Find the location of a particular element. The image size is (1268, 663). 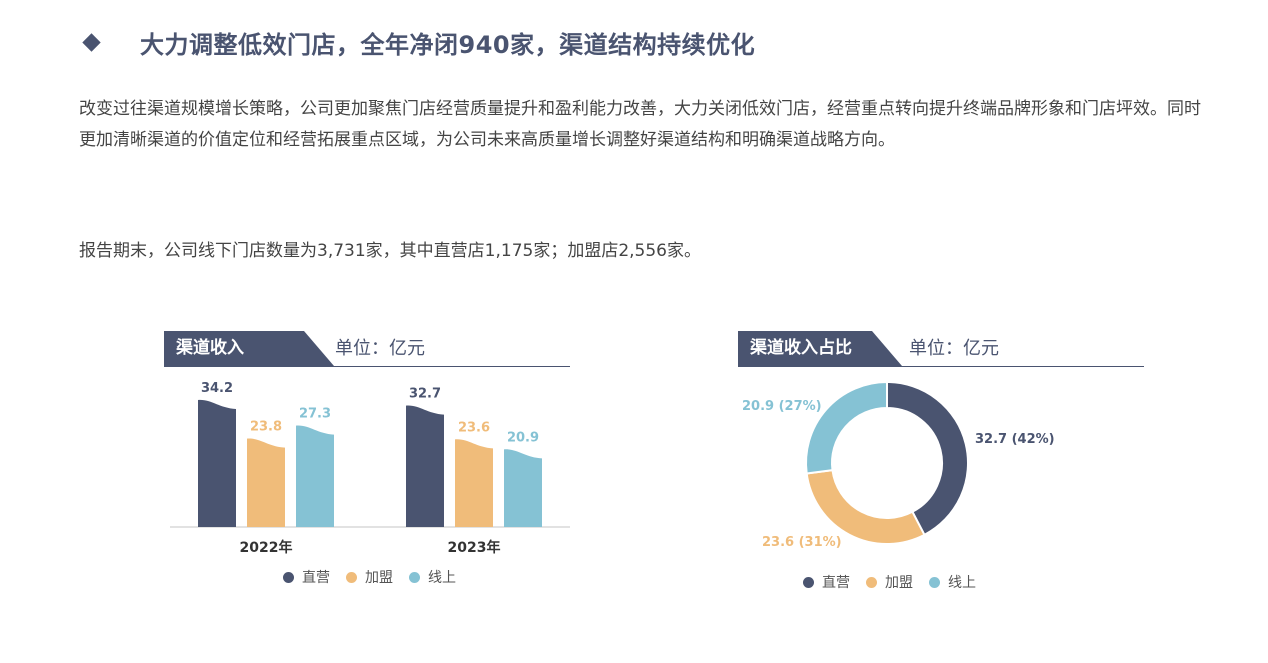

pie-panel-unit: 单位：亿元 is located at coordinates (954, 348).